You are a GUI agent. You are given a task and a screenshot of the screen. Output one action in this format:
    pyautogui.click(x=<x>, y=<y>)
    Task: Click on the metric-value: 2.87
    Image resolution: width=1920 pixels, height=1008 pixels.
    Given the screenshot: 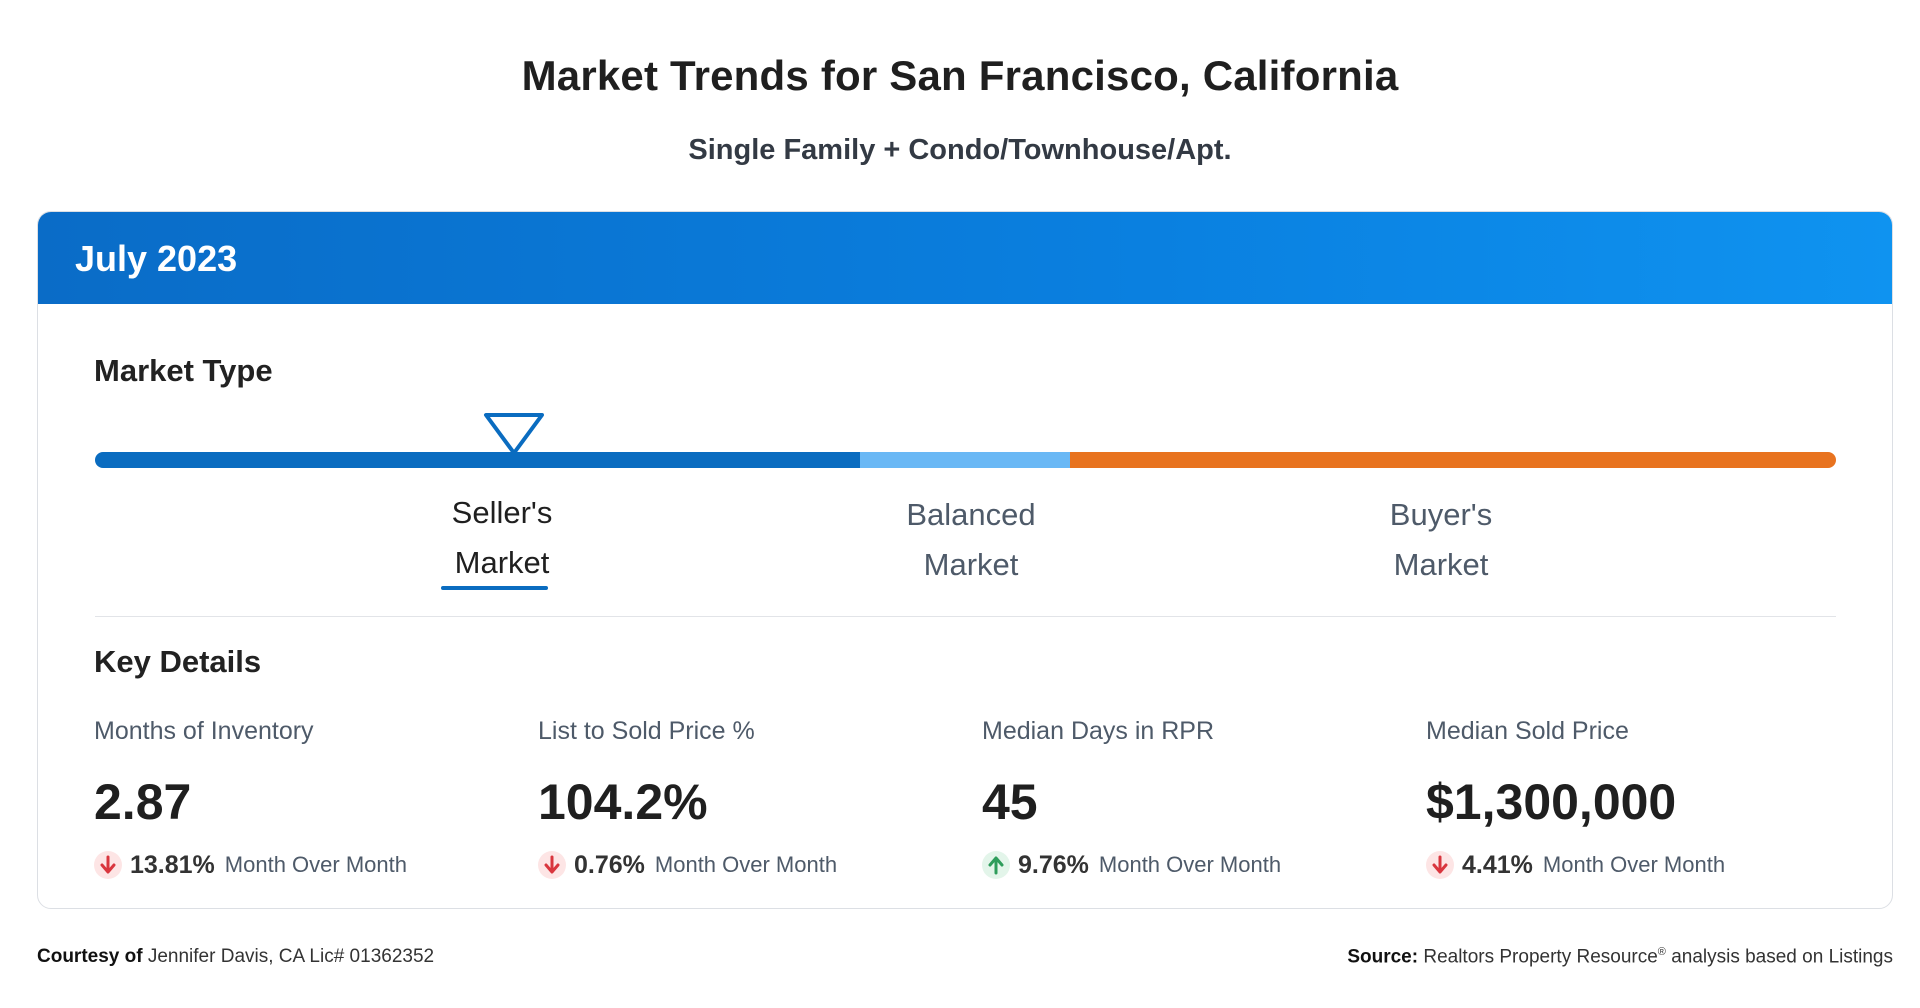 What is the action you would take?
    pyautogui.click(x=143, y=802)
    